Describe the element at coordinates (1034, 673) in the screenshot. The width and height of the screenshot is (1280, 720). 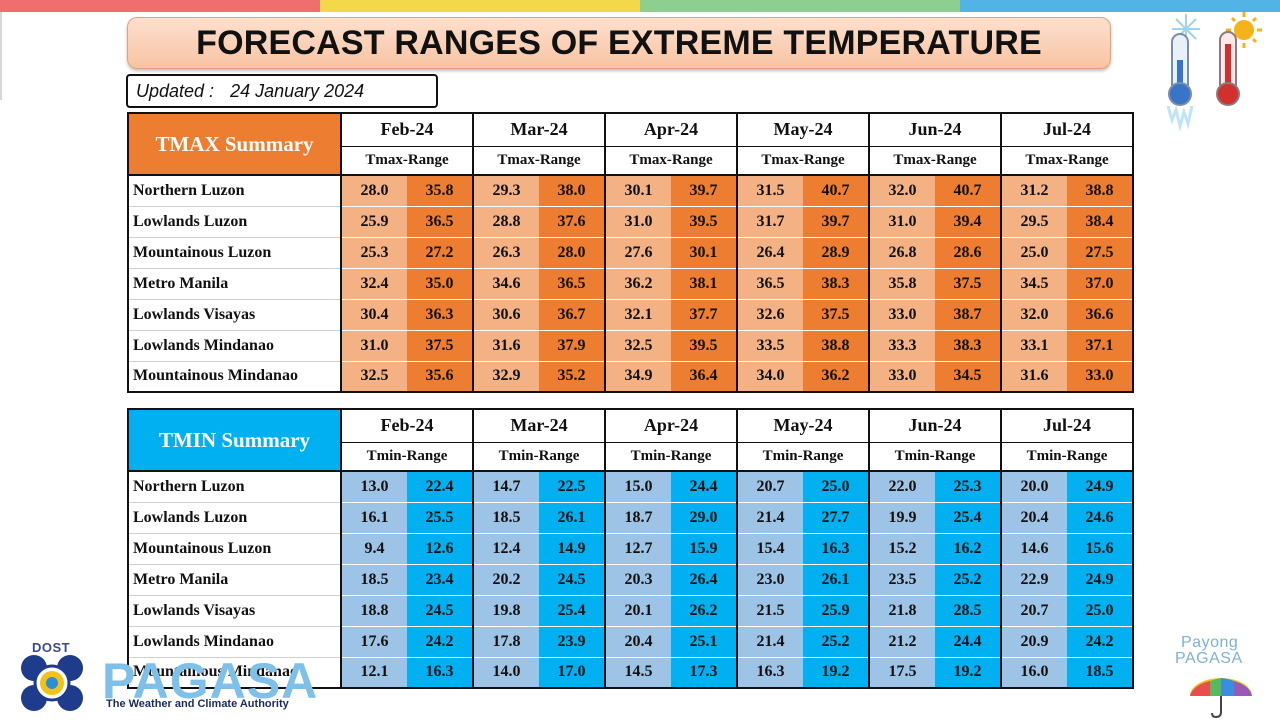
I see `range-low-cell: 16.0` at that location.